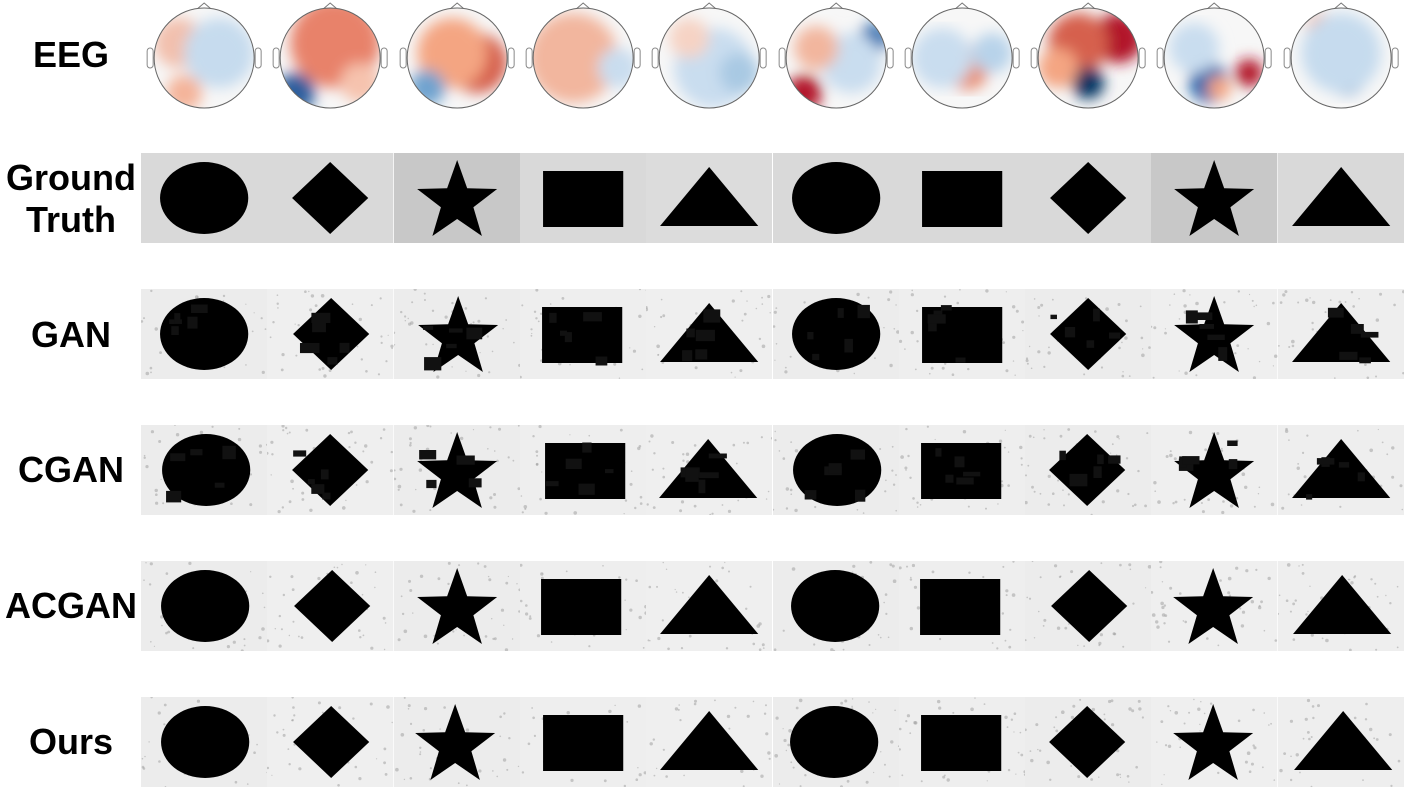  I want to click on eeg-topomap-row, so click(772, 58).